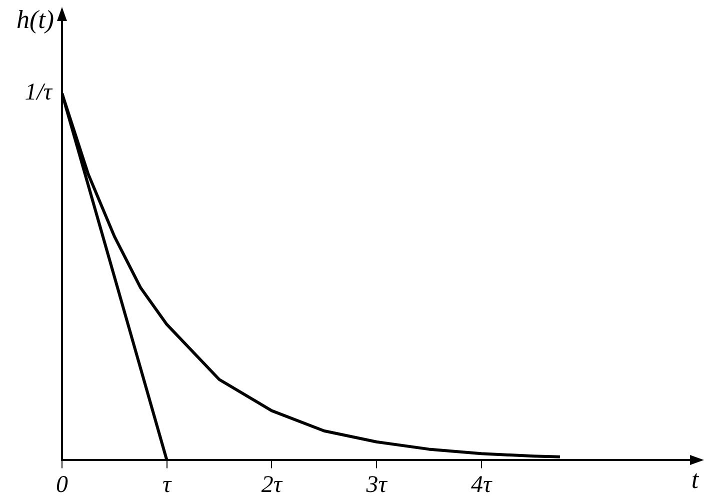 The image size is (713, 503). I want to click on x-tick-label: 4τ, so click(482, 485).